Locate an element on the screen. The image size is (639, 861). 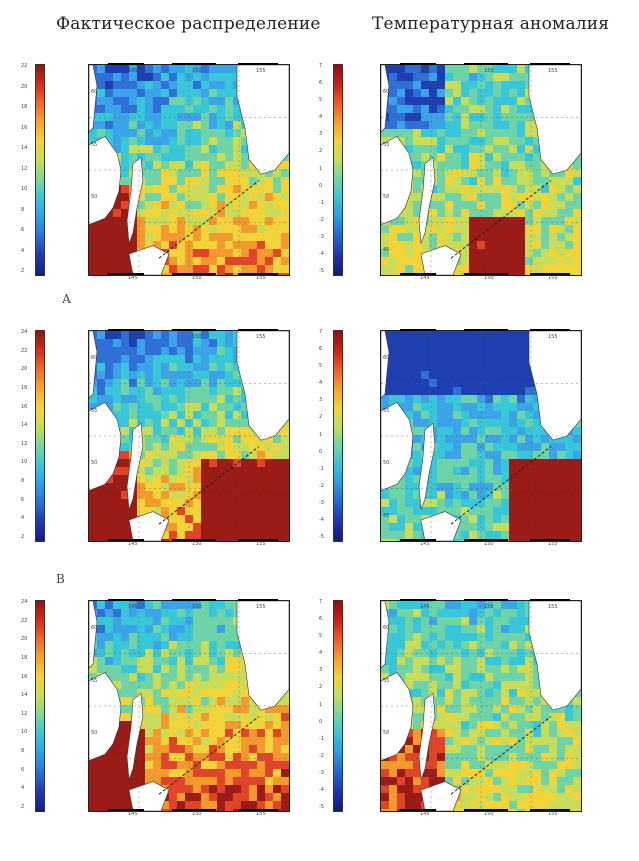
colorbar-tick-label: 10 is located at coordinates (24, 462).